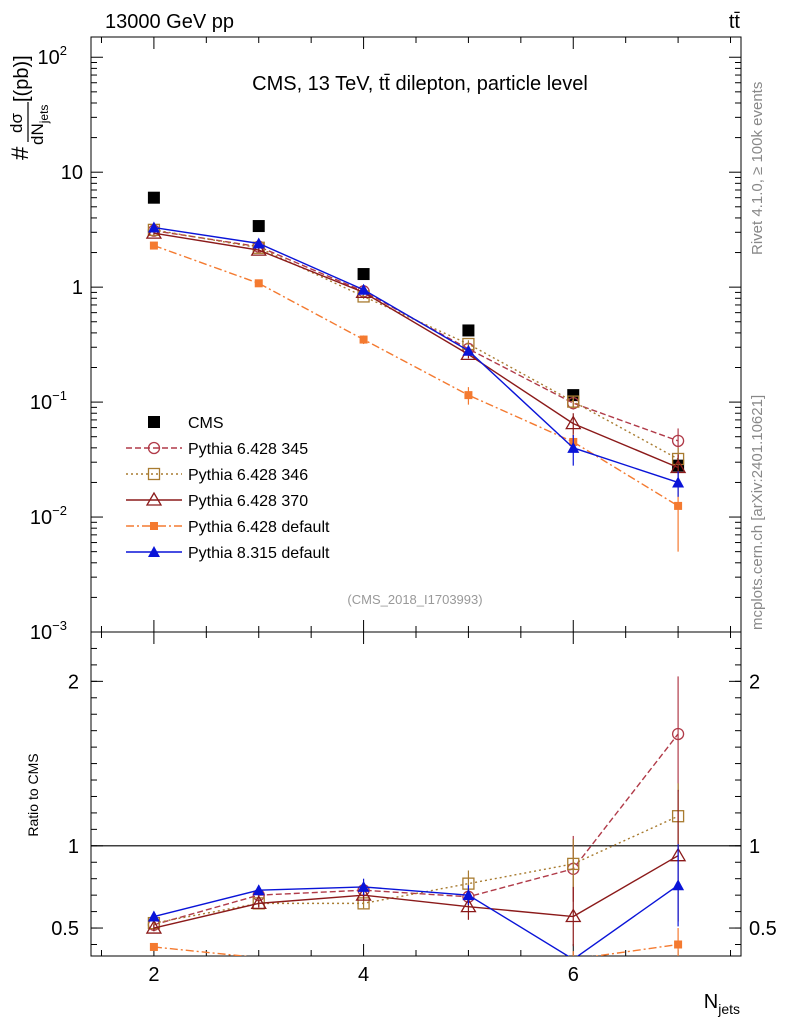 This screenshot has width=786, height=1024. Describe the element at coordinates (48, 631) in the screenshot. I see `y-tick-label: 10⁻³` at that location.